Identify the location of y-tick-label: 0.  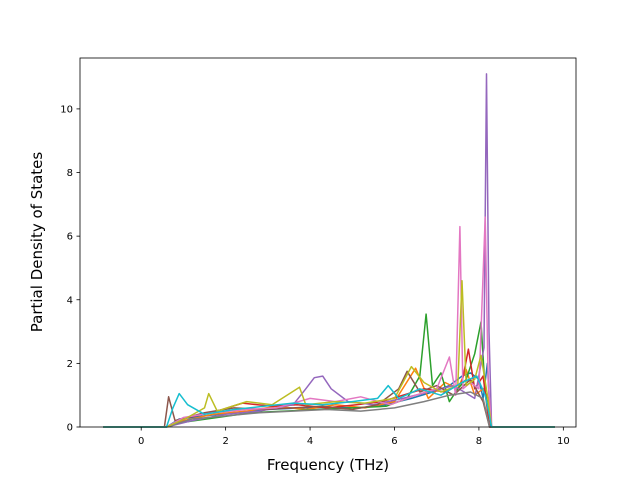
(70, 428).